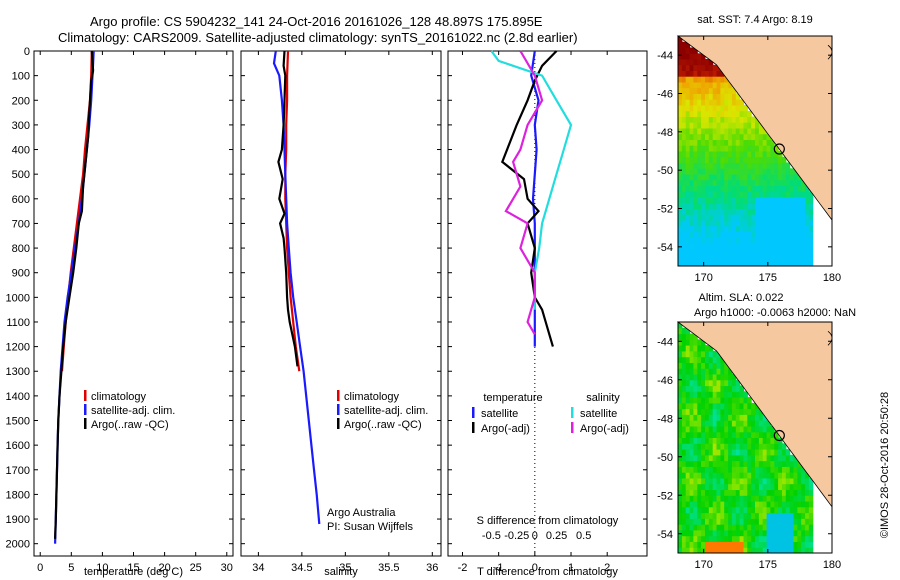 Image resolution: width=900 pixels, height=580 pixels. Describe the element at coordinates (499, 568) in the screenshot. I see `x-tick-label: -1` at that location.